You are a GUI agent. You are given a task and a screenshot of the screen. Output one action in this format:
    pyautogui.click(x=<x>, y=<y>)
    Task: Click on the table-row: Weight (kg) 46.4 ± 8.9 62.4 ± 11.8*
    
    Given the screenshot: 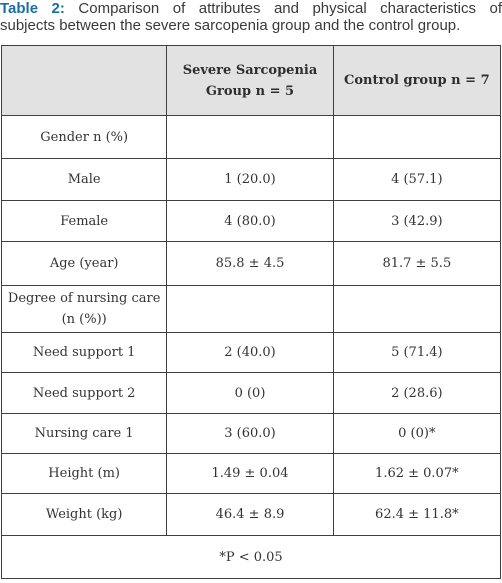 What is the action you would take?
    pyautogui.click(x=251, y=514)
    